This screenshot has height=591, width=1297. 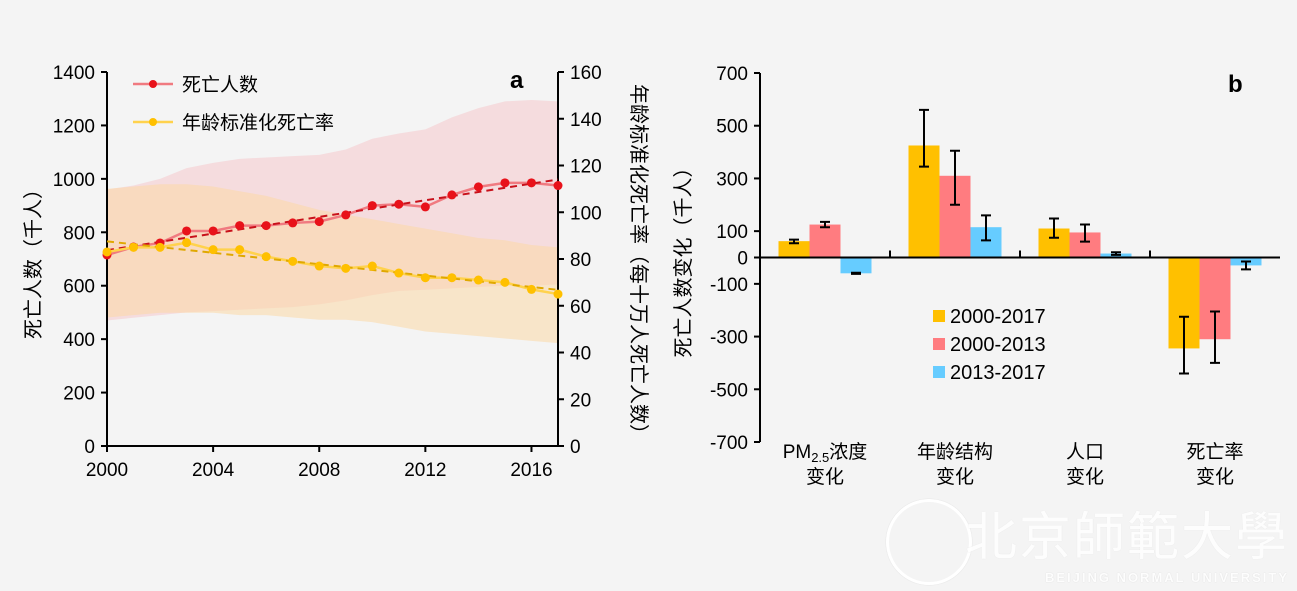 What do you see at coordinates (79, 287) in the screenshot?
I see `left-tick-label: 600` at bounding box center [79, 287].